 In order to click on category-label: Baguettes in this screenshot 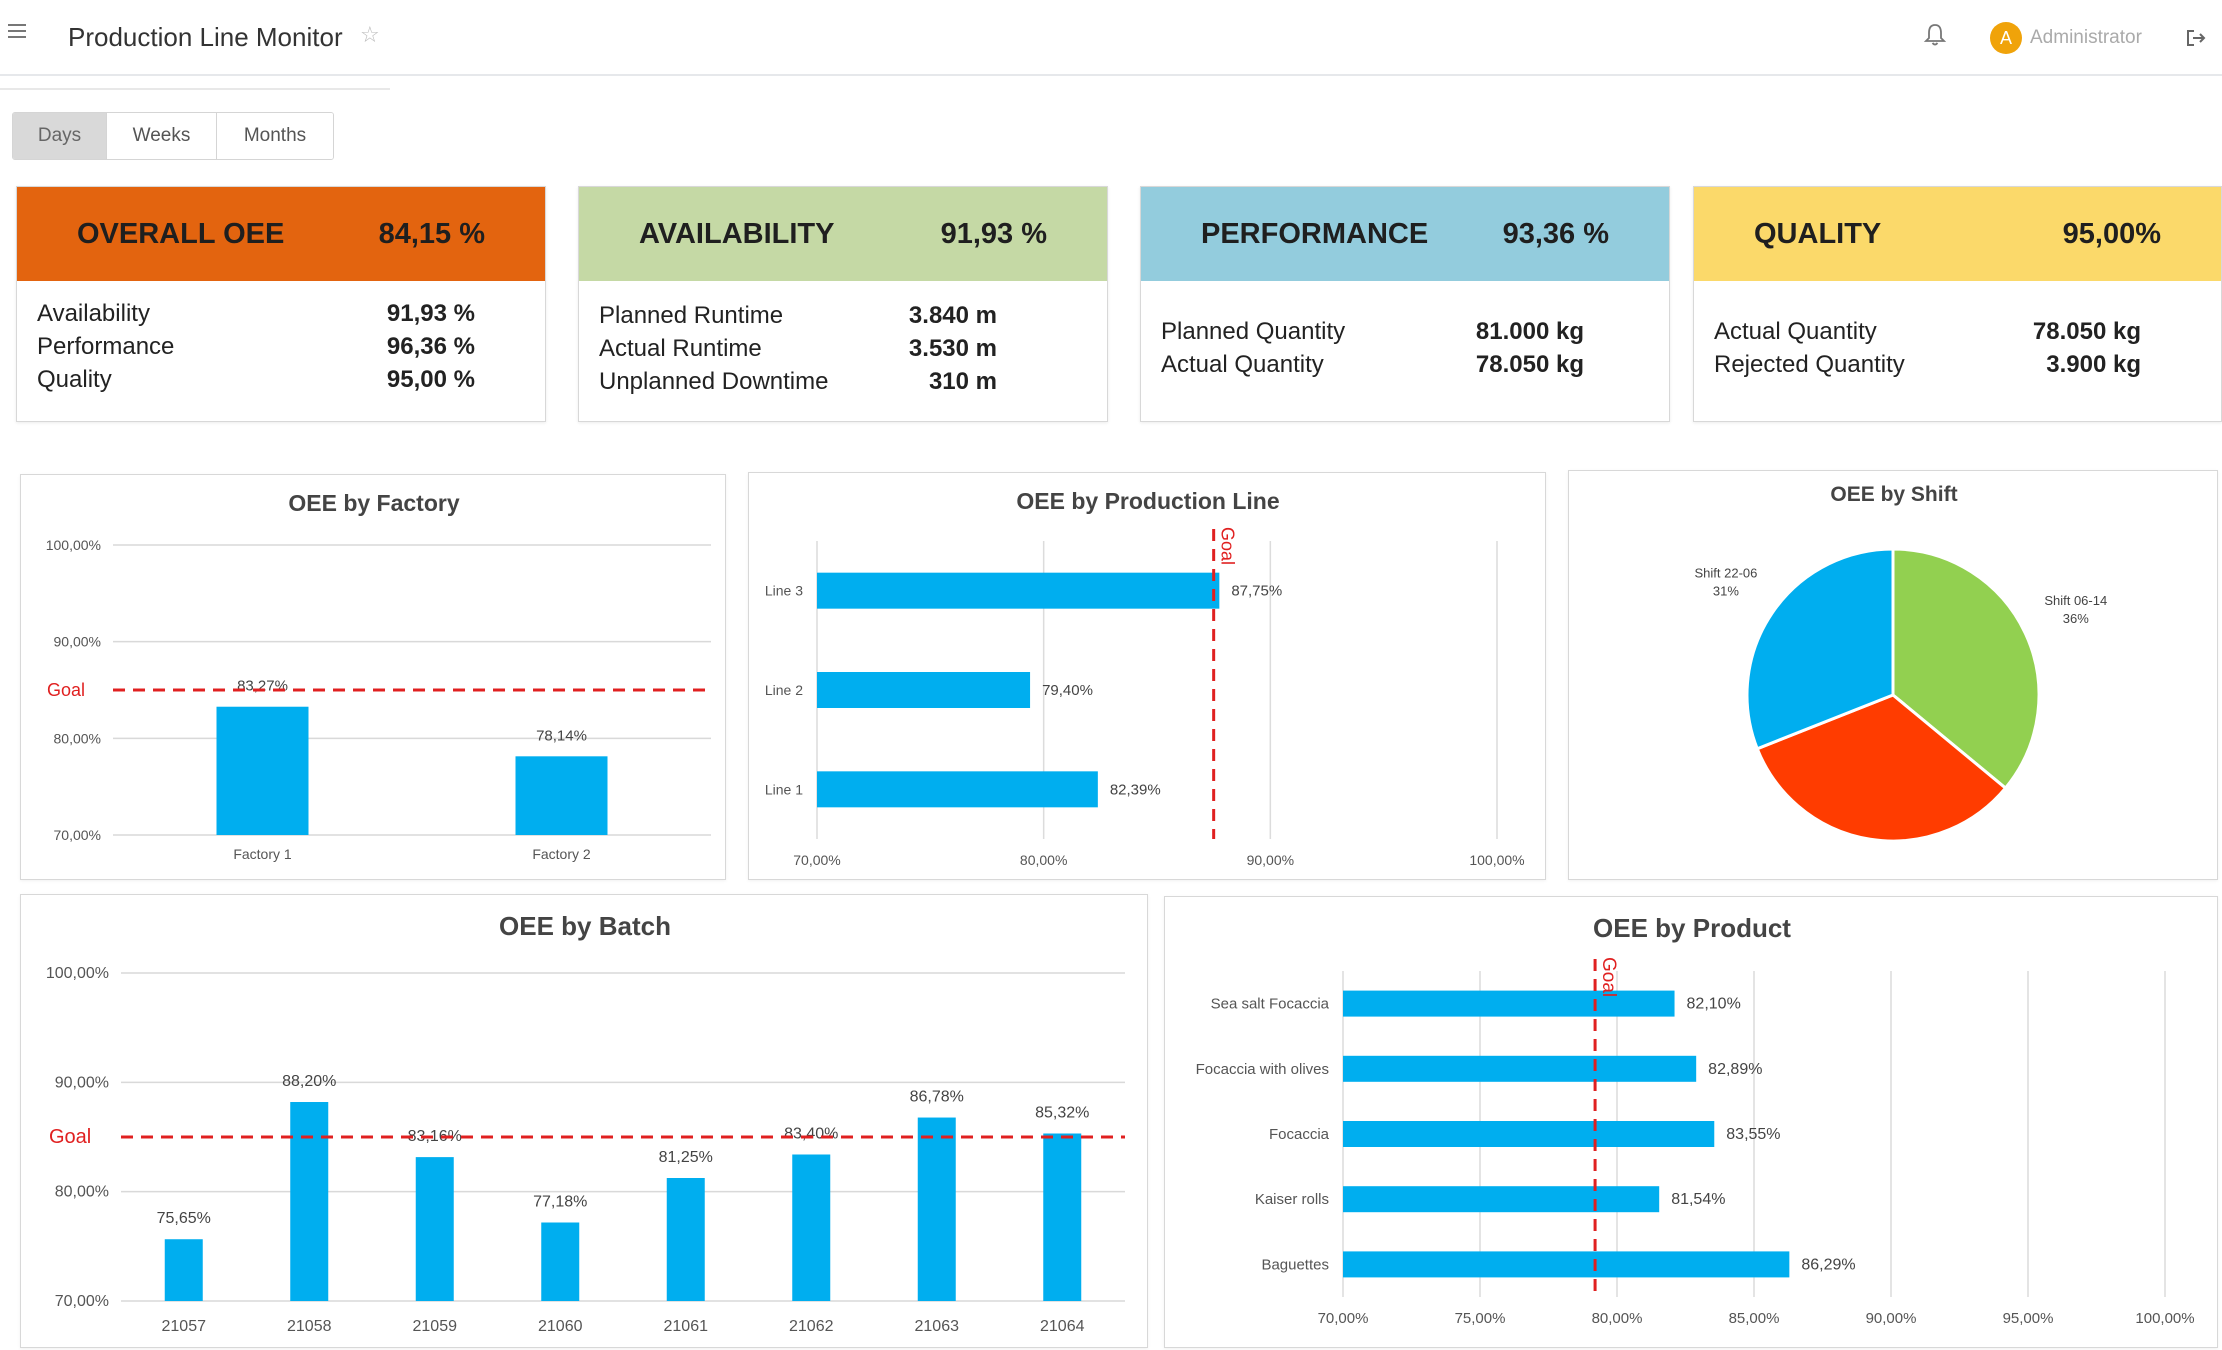, I will do `click(1295, 1264)`.